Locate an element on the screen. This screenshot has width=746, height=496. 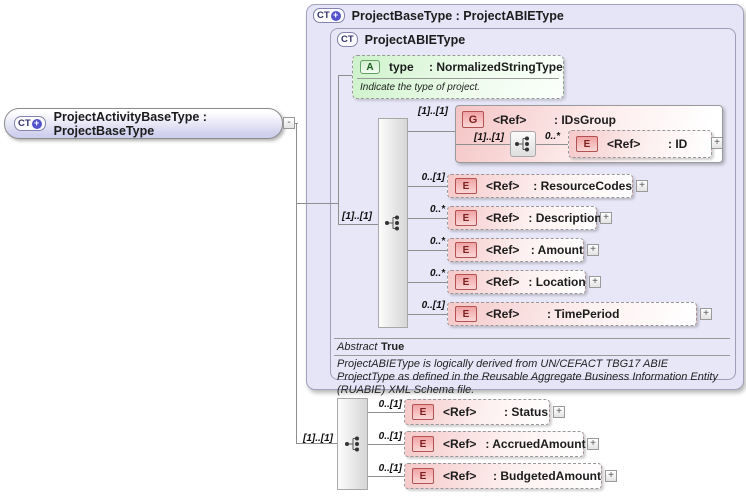
abstract-value: True is located at coordinates (393, 347).